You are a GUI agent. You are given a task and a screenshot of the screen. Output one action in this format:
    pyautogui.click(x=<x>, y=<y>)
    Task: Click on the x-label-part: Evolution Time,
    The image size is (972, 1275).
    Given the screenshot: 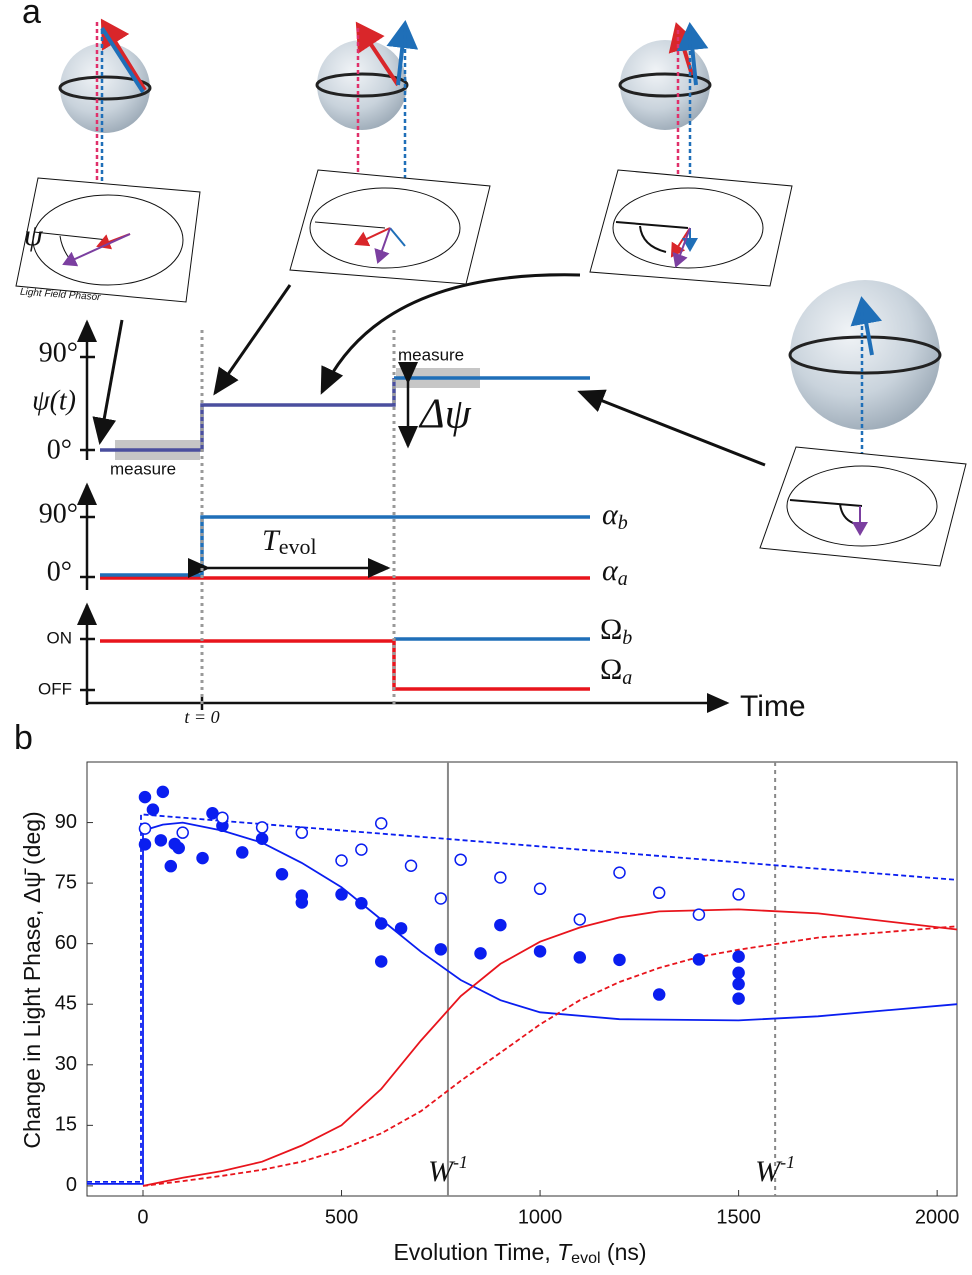 What is the action you would take?
    pyautogui.click(x=475, y=1252)
    